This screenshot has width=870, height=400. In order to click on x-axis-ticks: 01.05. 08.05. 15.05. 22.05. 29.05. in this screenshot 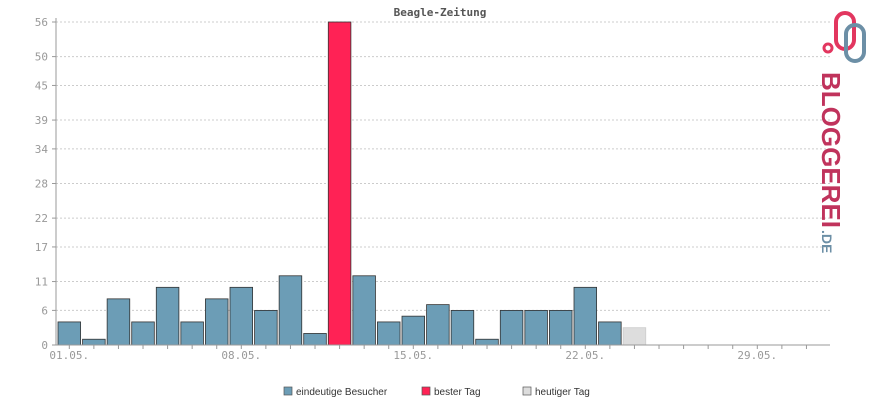, I will do `click(428, 353)`.